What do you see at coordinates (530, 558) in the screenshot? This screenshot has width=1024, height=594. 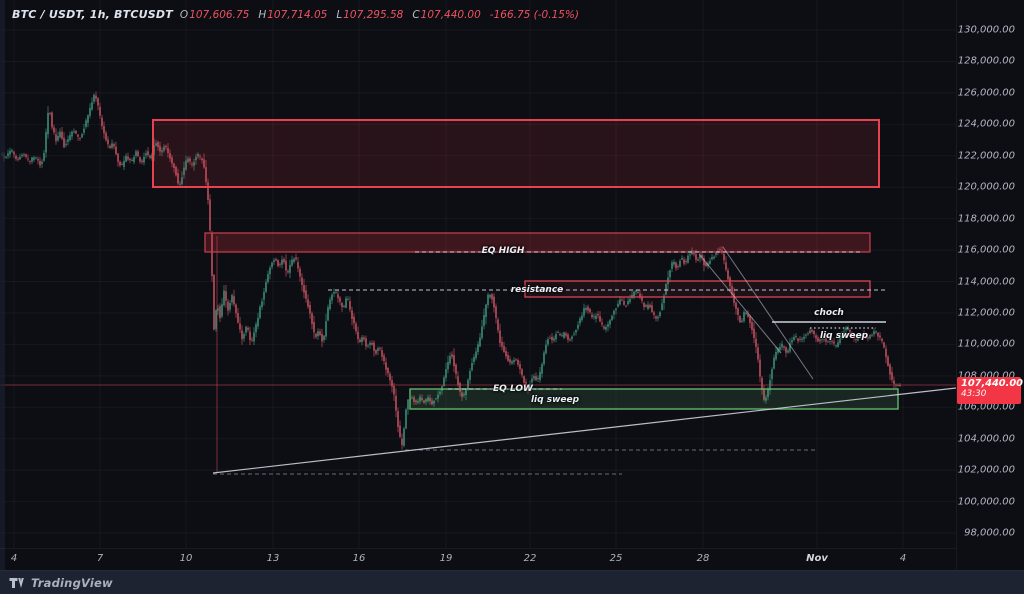 I see `time-tick-label: 22` at bounding box center [530, 558].